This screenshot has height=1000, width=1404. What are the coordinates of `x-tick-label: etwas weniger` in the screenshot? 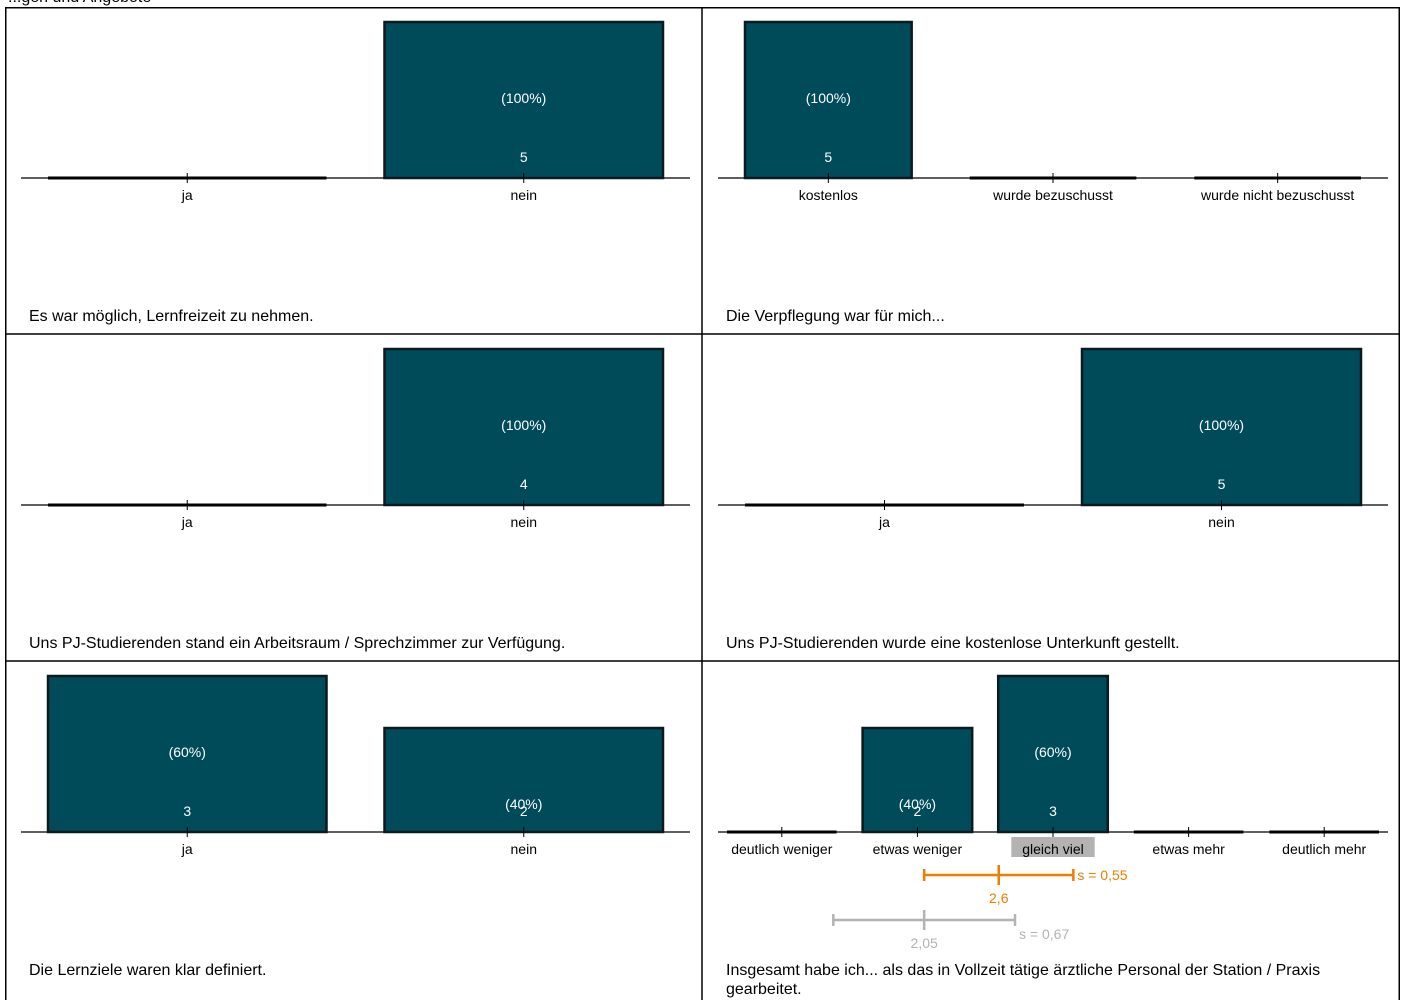 It's located at (918, 849).